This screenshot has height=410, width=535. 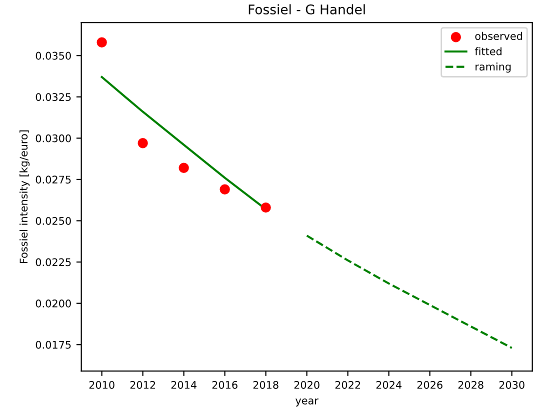 I want to click on y-tick-label: 0.0325, so click(x=53, y=97).